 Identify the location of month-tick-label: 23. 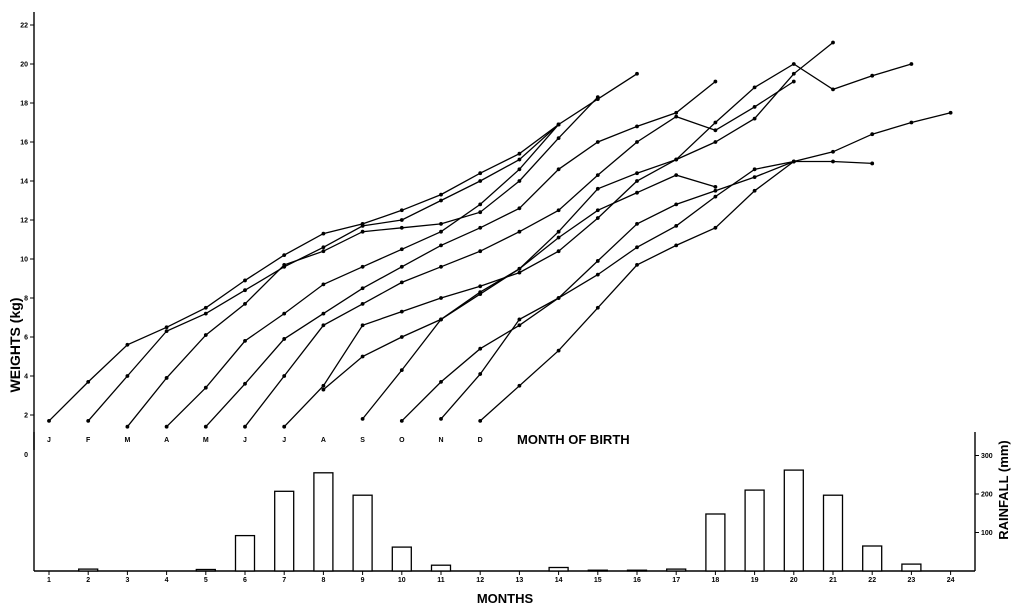
(912, 580).